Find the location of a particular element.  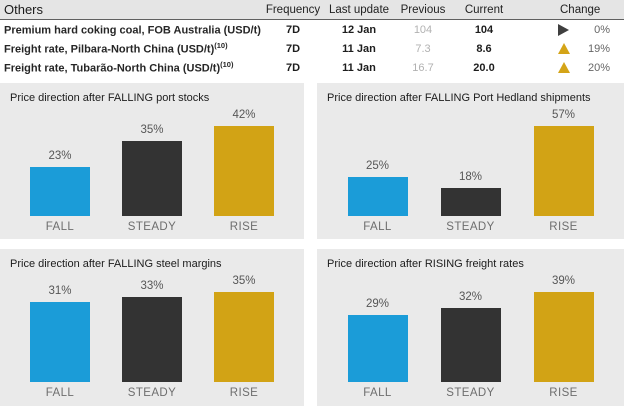

chart-plot: 31% 33% 35% is located at coordinates (152, 326).